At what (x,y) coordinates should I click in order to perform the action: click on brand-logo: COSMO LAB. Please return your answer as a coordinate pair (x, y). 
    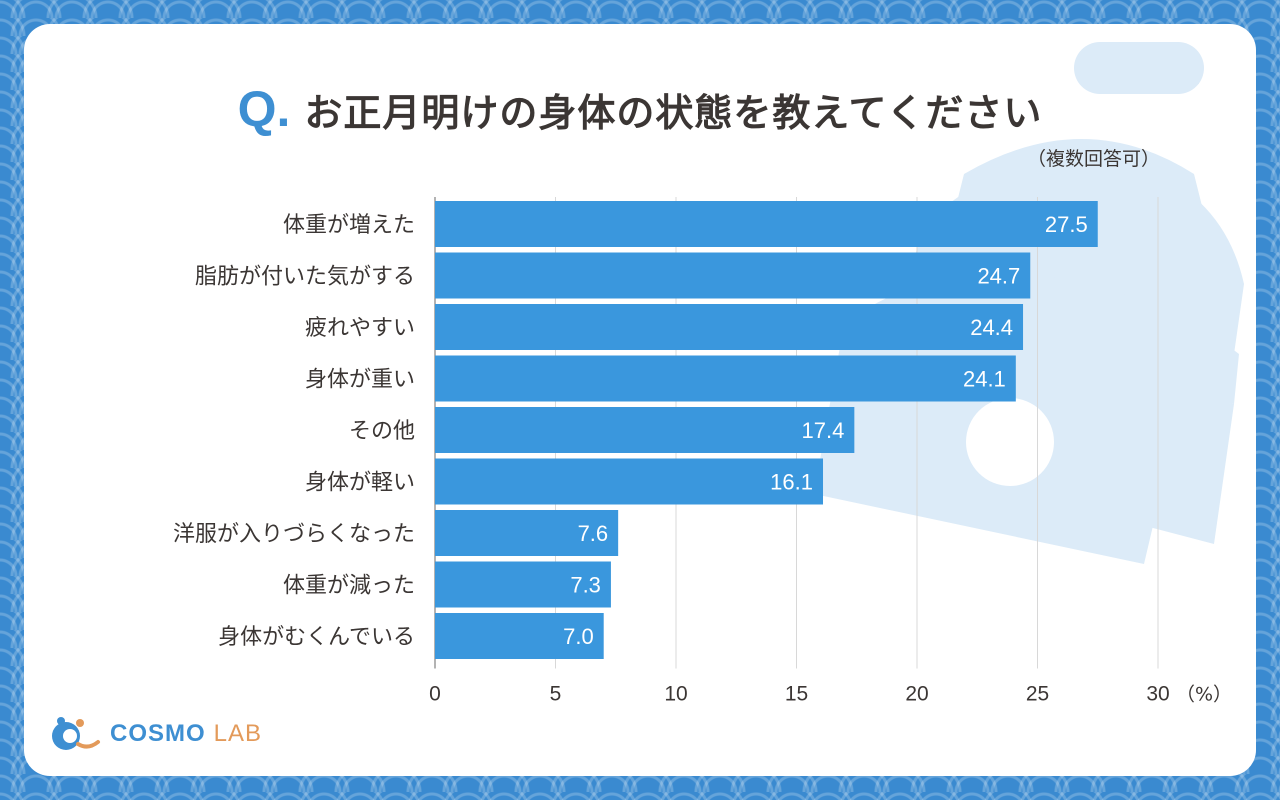
    Looking at the image, I should click on (155, 734).